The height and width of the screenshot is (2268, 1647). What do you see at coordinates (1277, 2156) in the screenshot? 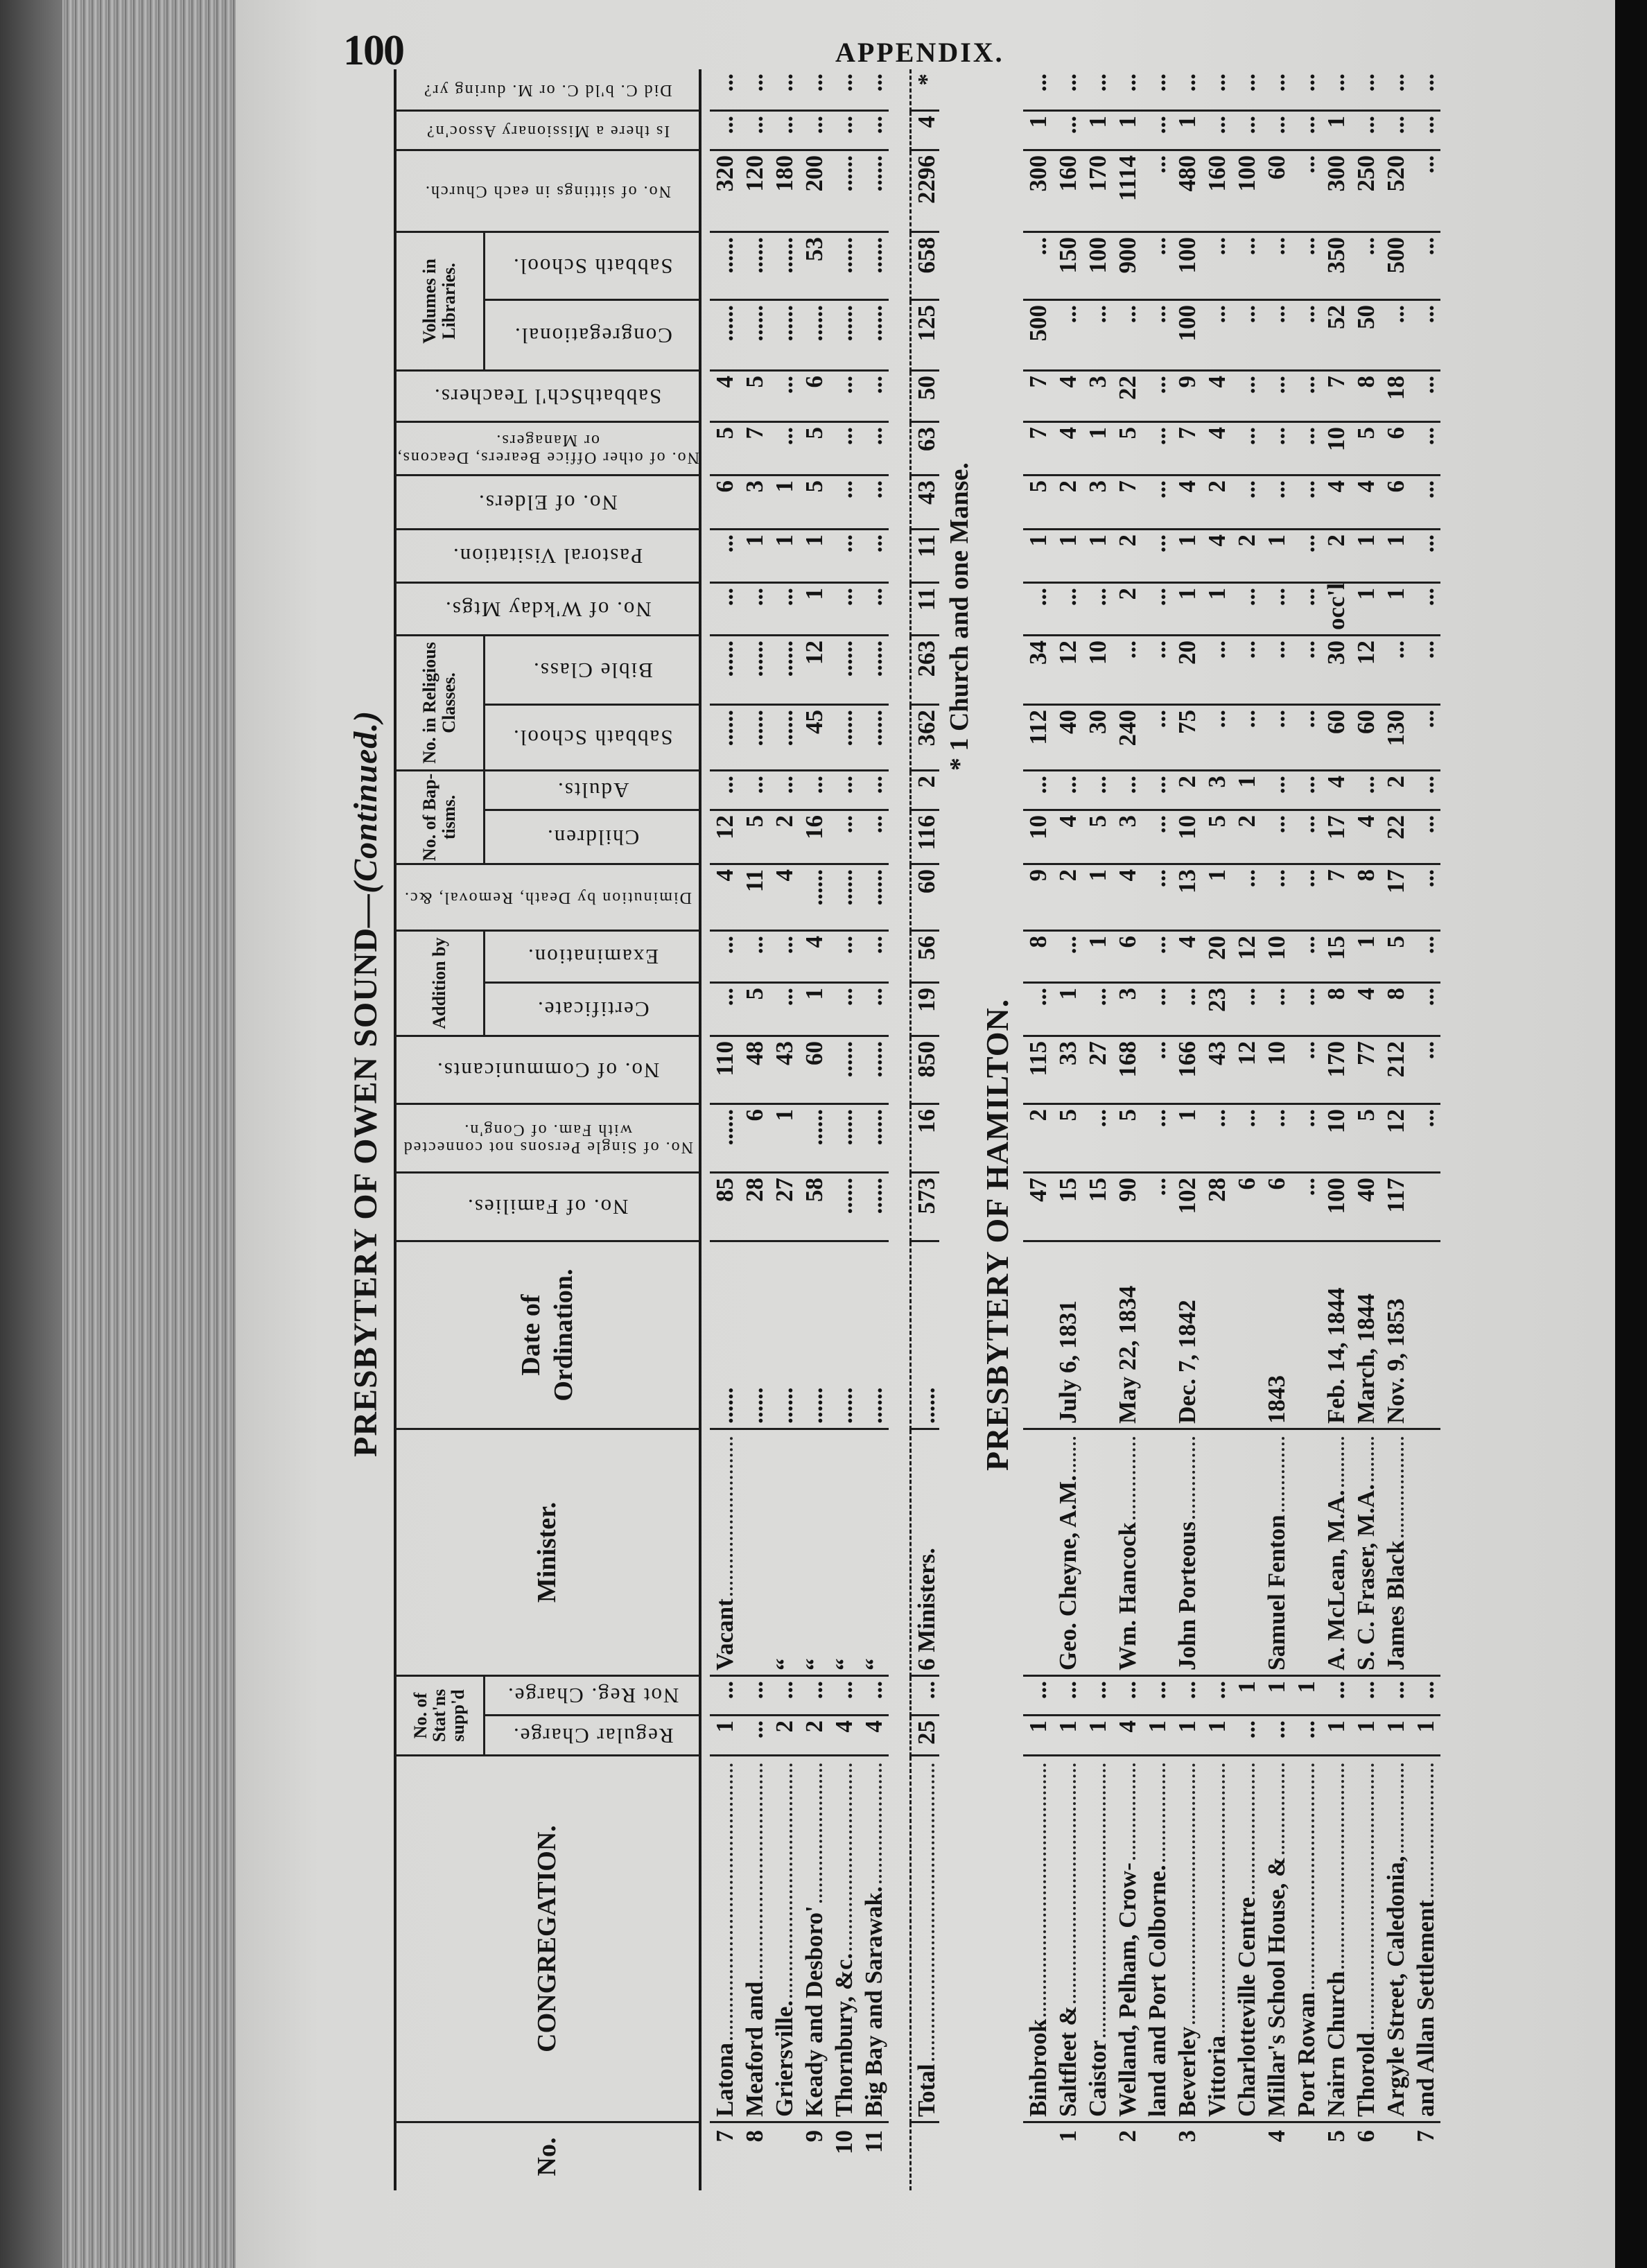
I see `cell: 4` at bounding box center [1277, 2156].